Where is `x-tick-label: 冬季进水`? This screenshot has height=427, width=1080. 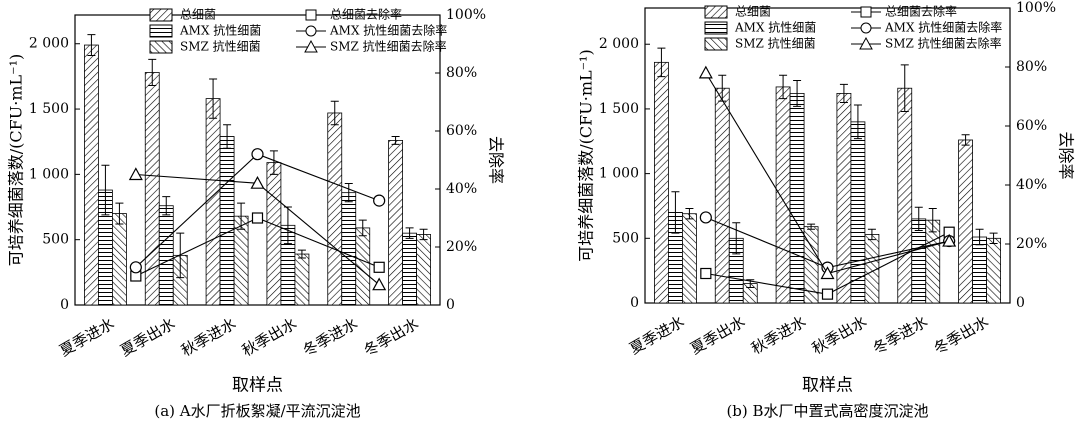
x-tick-label: 冬季进水 is located at coordinates (330, 337).